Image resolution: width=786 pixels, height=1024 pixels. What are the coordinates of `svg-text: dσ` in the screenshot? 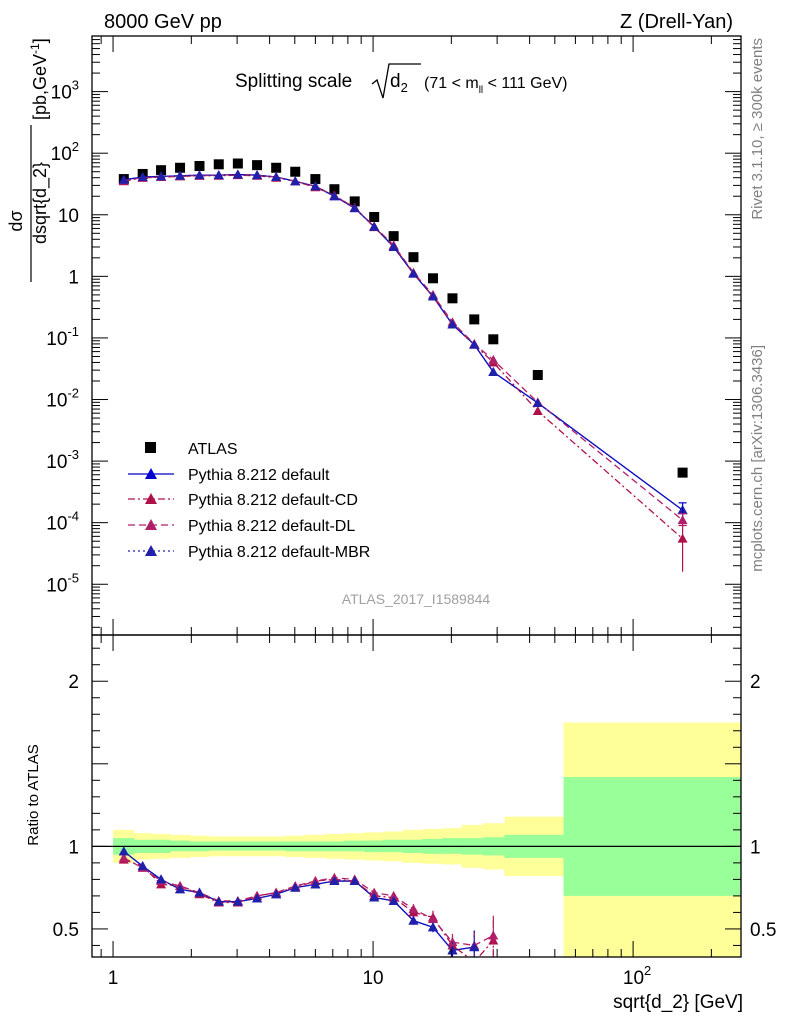 It's located at (16, 220).